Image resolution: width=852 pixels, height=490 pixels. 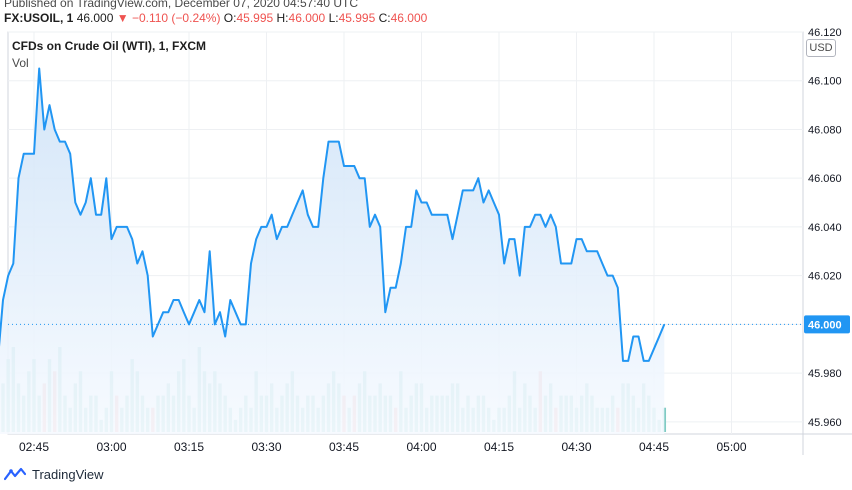 What do you see at coordinates (825, 179) in the screenshot?
I see `price-tick-label: 46.060` at bounding box center [825, 179].